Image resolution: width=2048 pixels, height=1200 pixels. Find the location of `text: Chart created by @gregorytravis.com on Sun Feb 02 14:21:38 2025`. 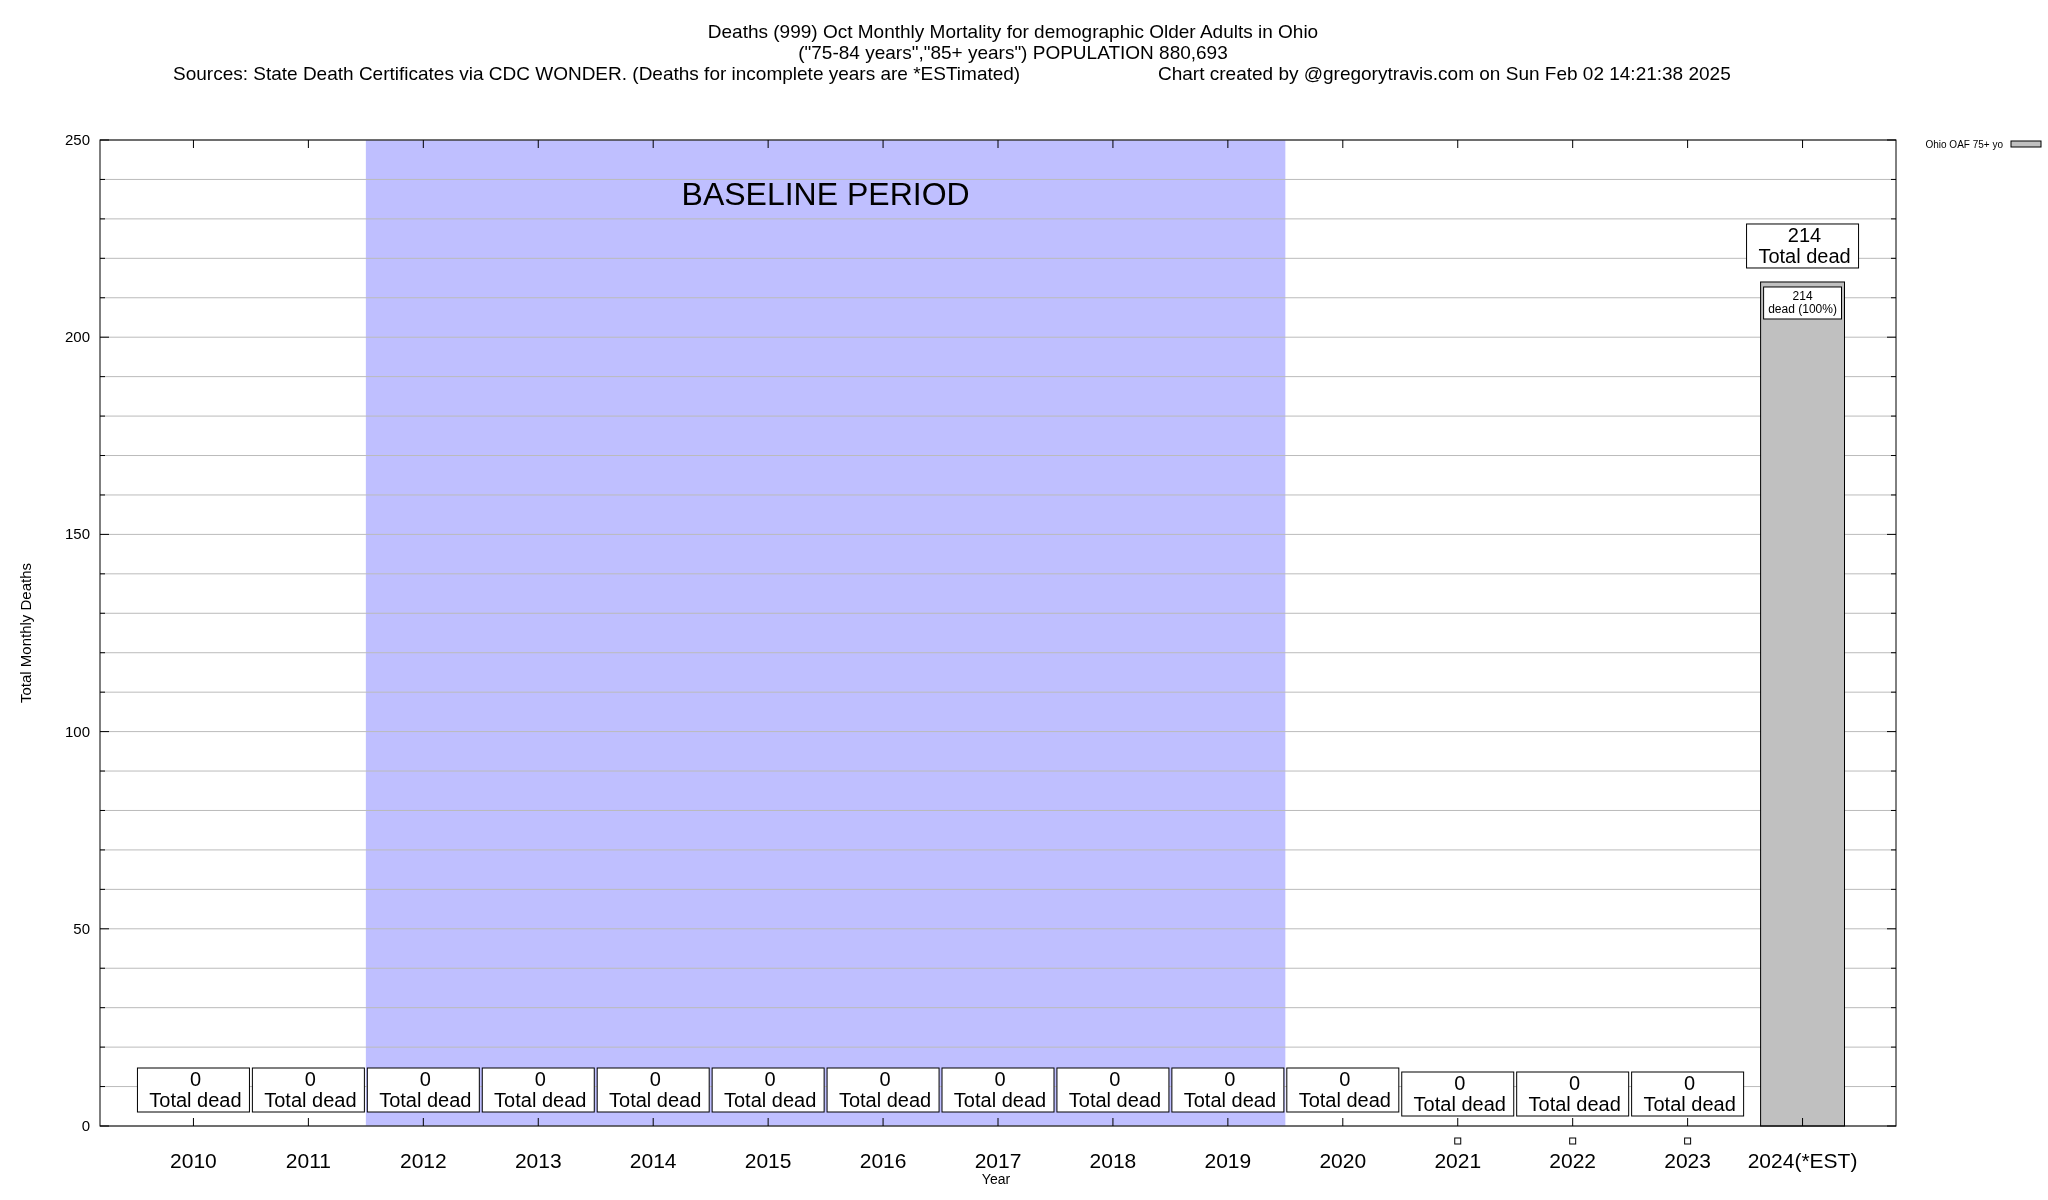

text: Chart created by @gregorytravis.com on Sun Feb 02 14:21:38 2025 is located at coordinates (1444, 73).